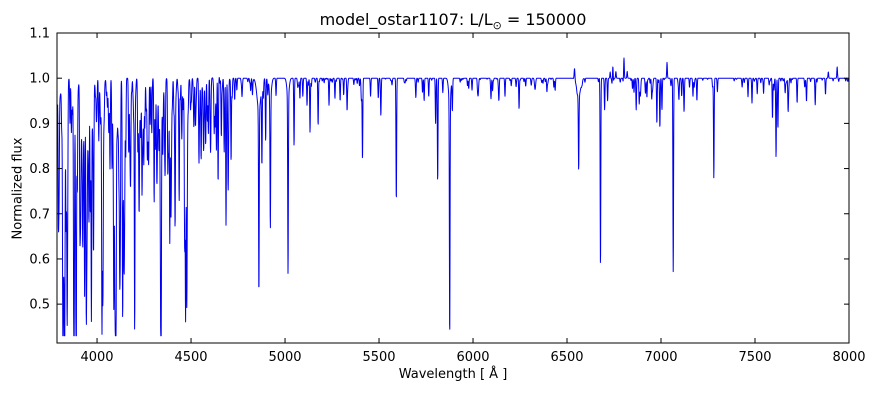 This screenshot has height=400, width=880. I want to click on x-tick-label: 7000, so click(660, 357).